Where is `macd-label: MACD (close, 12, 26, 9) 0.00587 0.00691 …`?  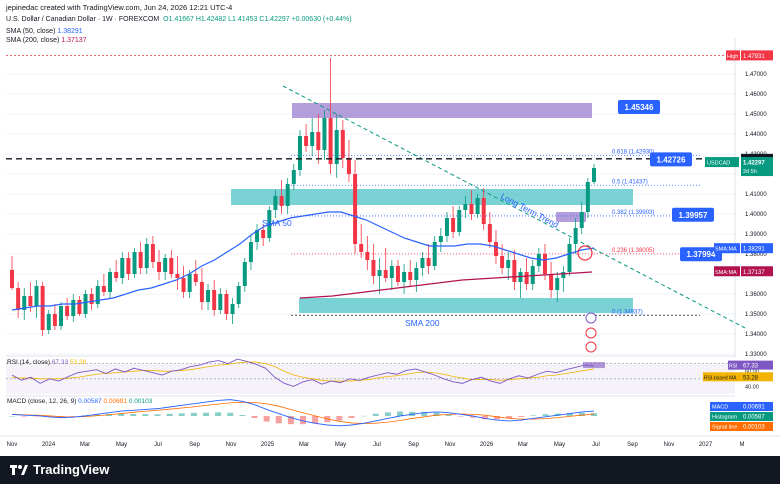
macd-label: MACD (close, 12, 26, 9) 0.00587 0.00691 … is located at coordinates (79, 401).